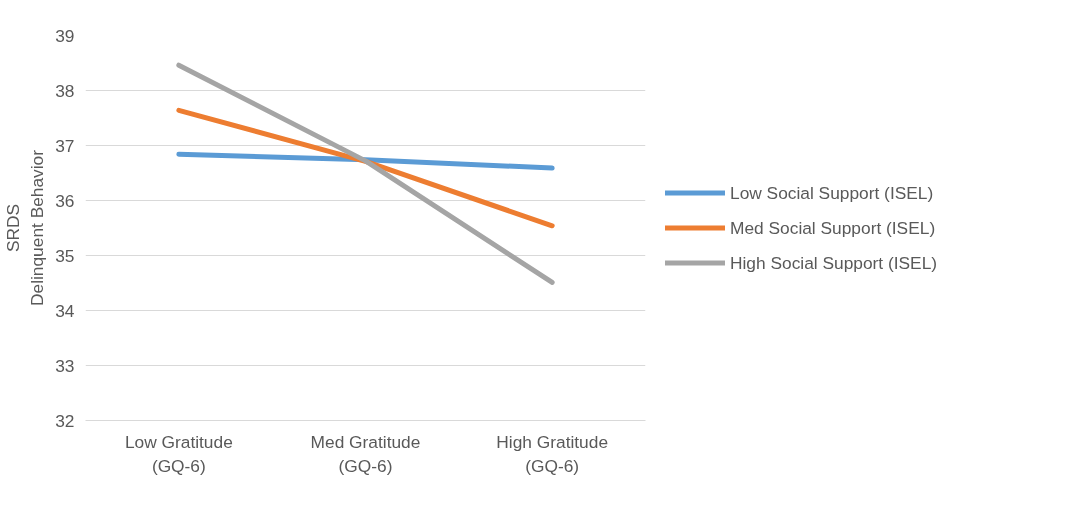 The image size is (1076, 510). What do you see at coordinates (65, 420) in the screenshot?
I see `y-tick-label: 32` at bounding box center [65, 420].